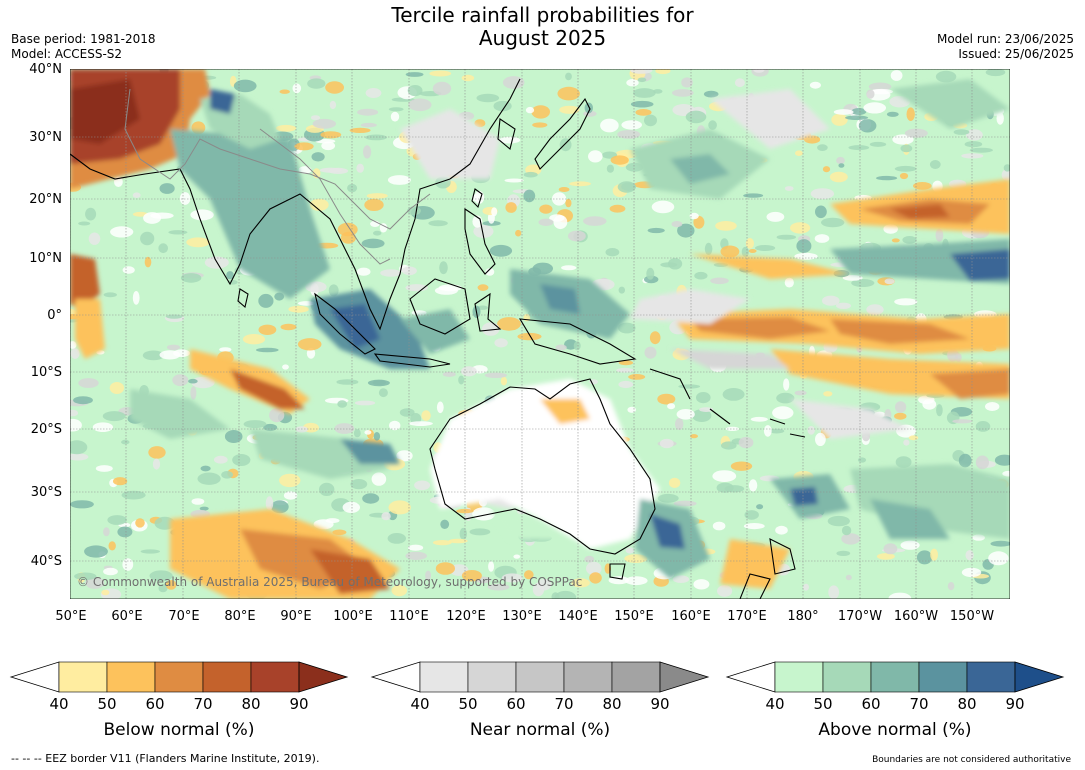 This screenshot has width=1085, height=770. Describe the element at coordinates (540, 730) in the screenshot. I see `colorbar-title-near-normal: Near normal (%)` at that location.